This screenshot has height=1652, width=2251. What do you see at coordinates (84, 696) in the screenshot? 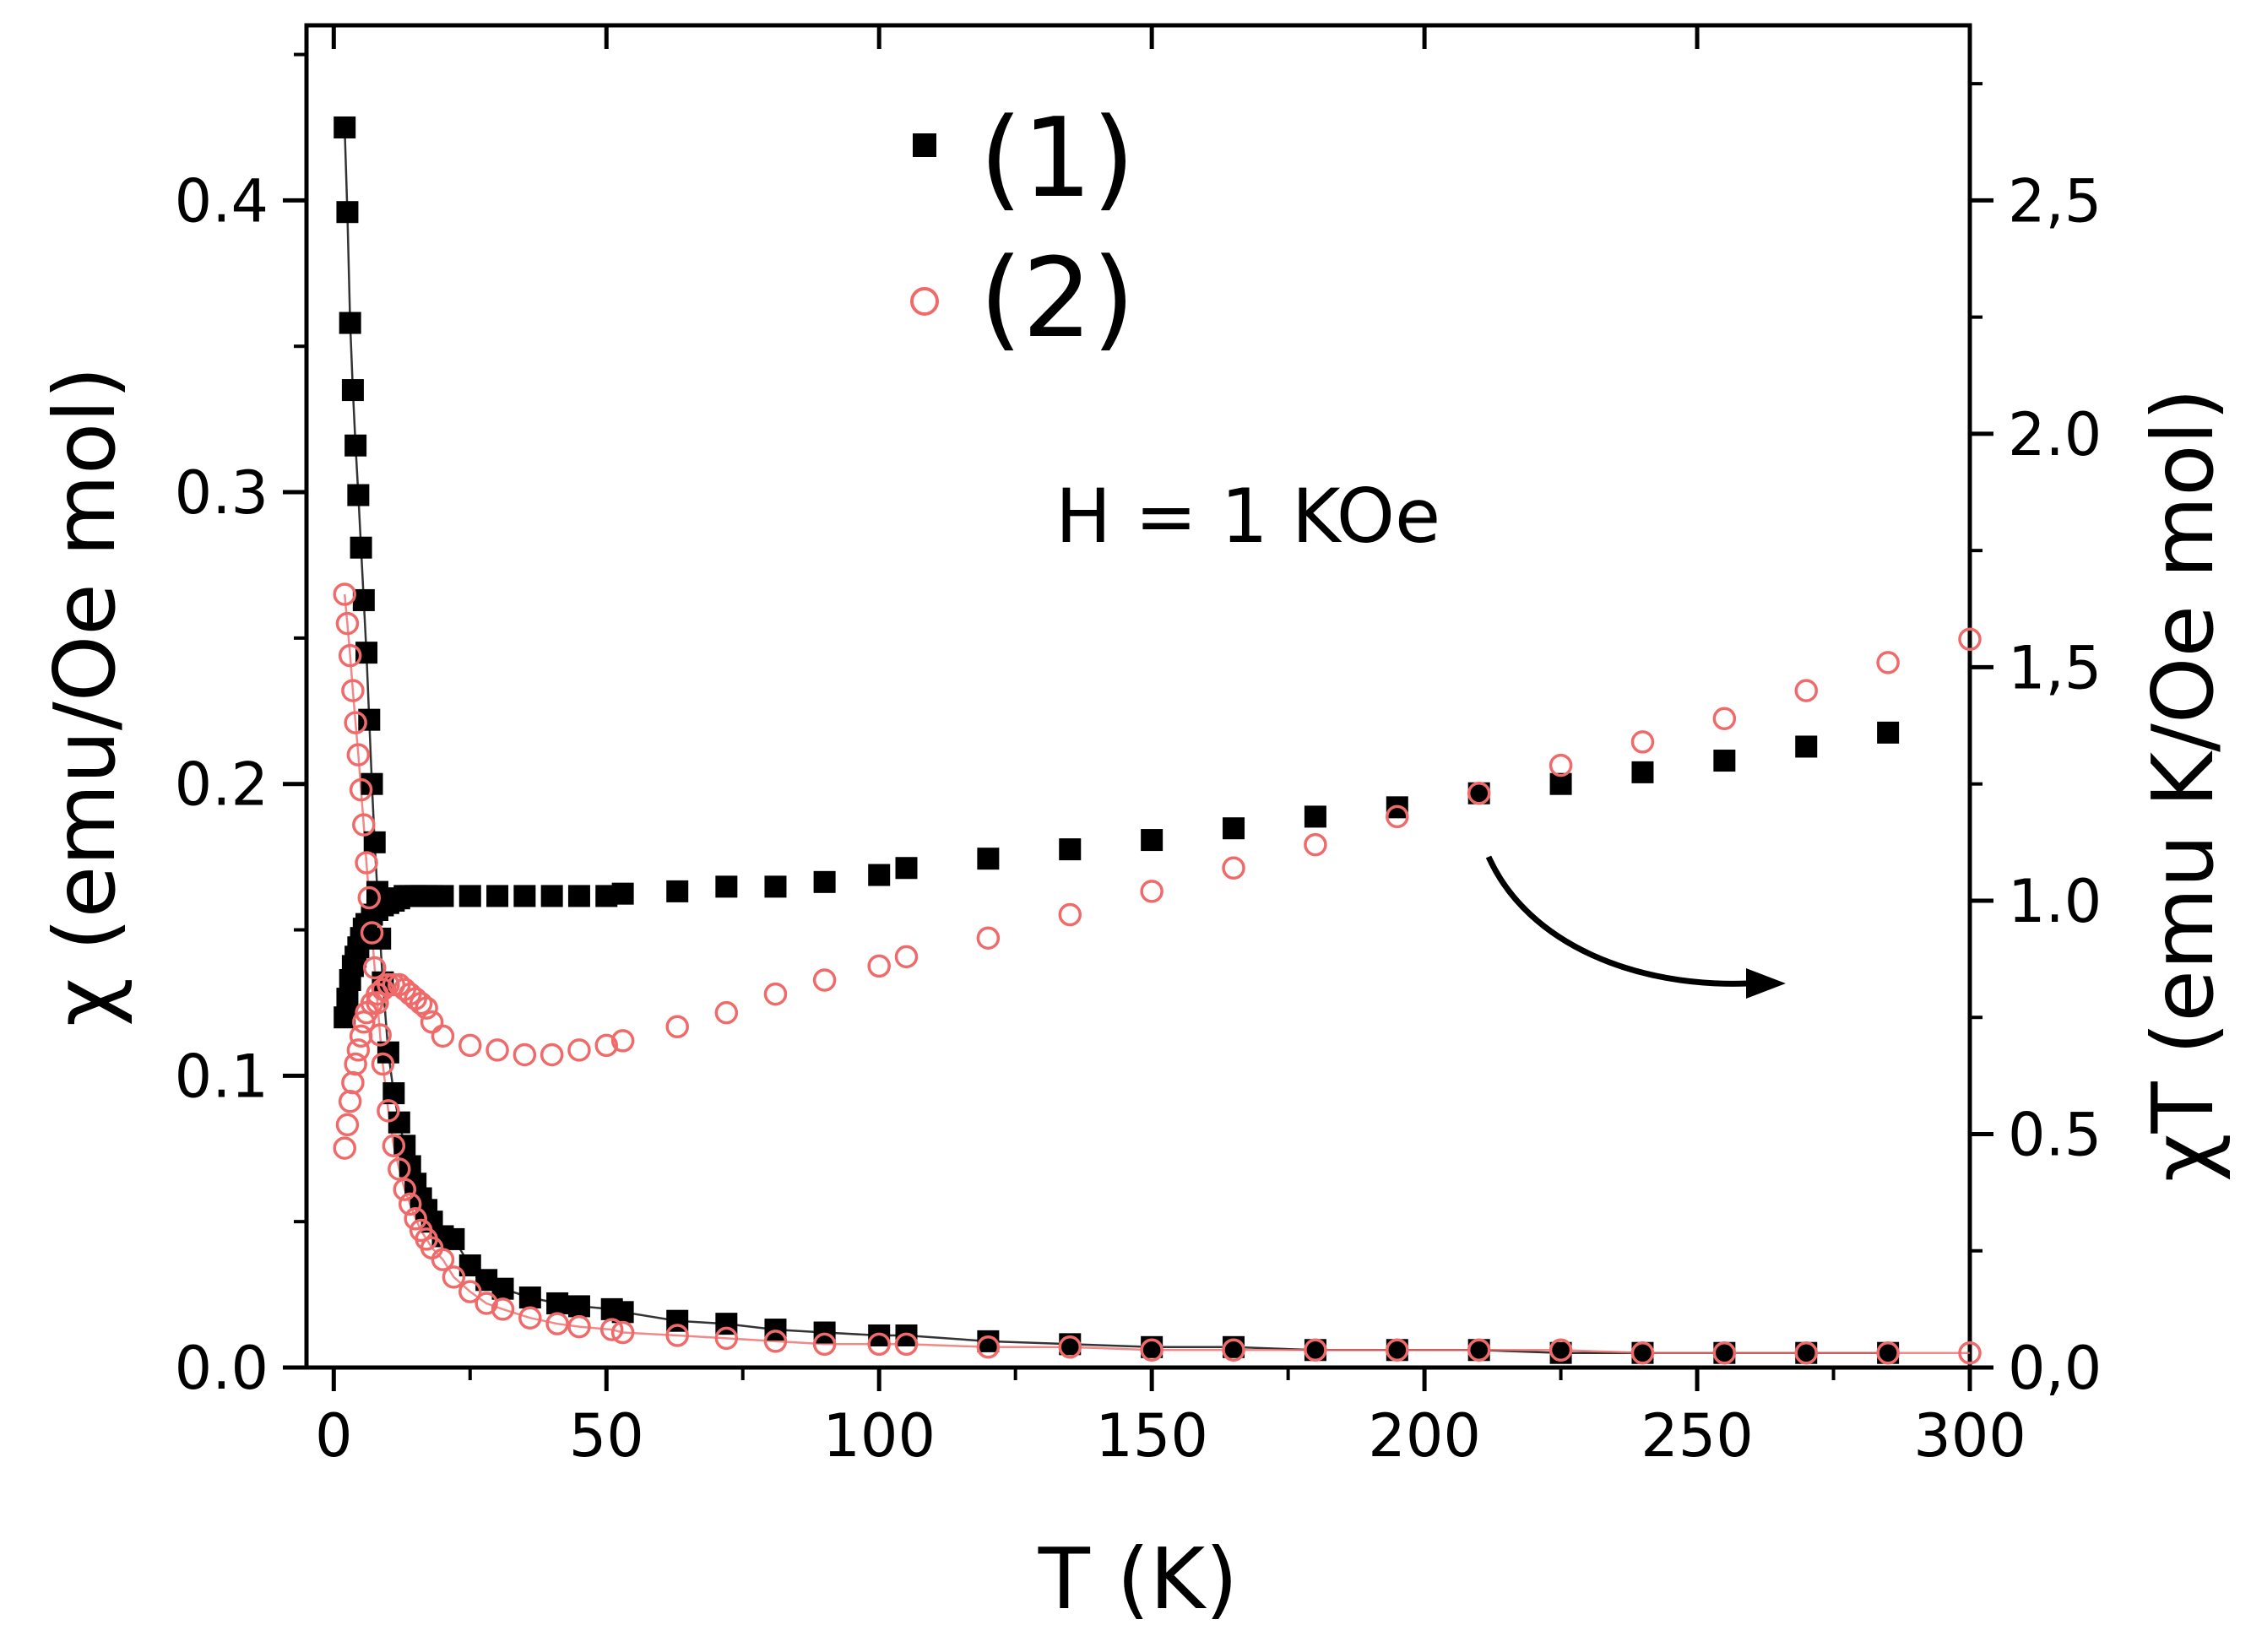
I see `y-axis-title-left: χ (emu/Oe mol)` at bounding box center [84, 696].